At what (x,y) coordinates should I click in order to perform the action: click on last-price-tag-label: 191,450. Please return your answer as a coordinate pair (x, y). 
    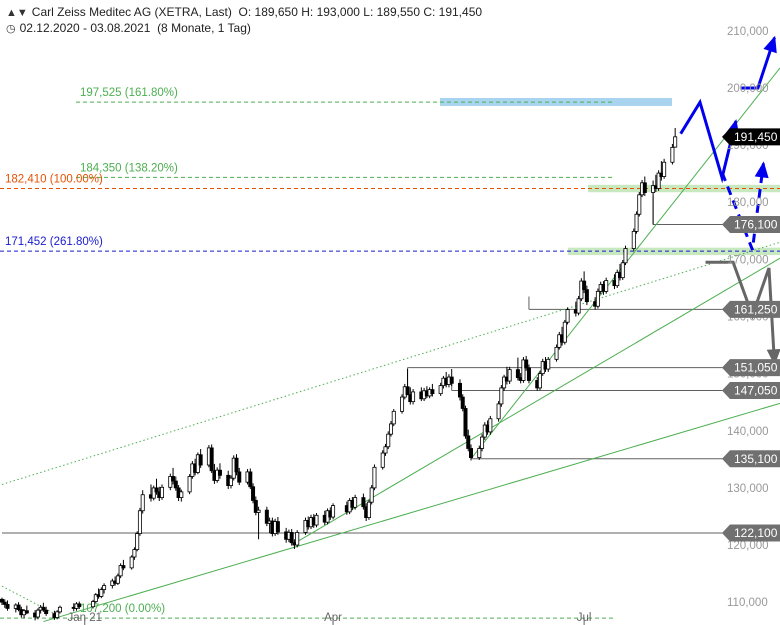
    Looking at the image, I should click on (756, 137).